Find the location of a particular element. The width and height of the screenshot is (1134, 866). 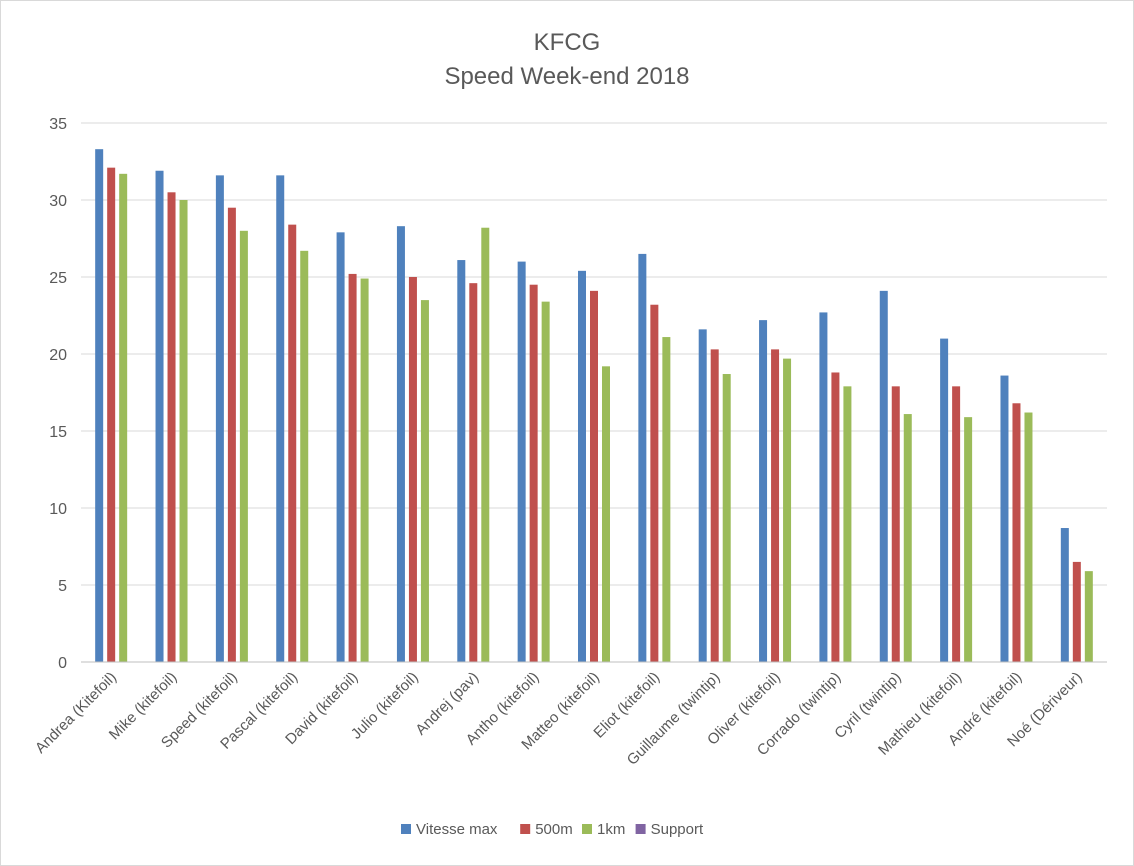

legend-label: Vitesse max is located at coordinates (457, 829).